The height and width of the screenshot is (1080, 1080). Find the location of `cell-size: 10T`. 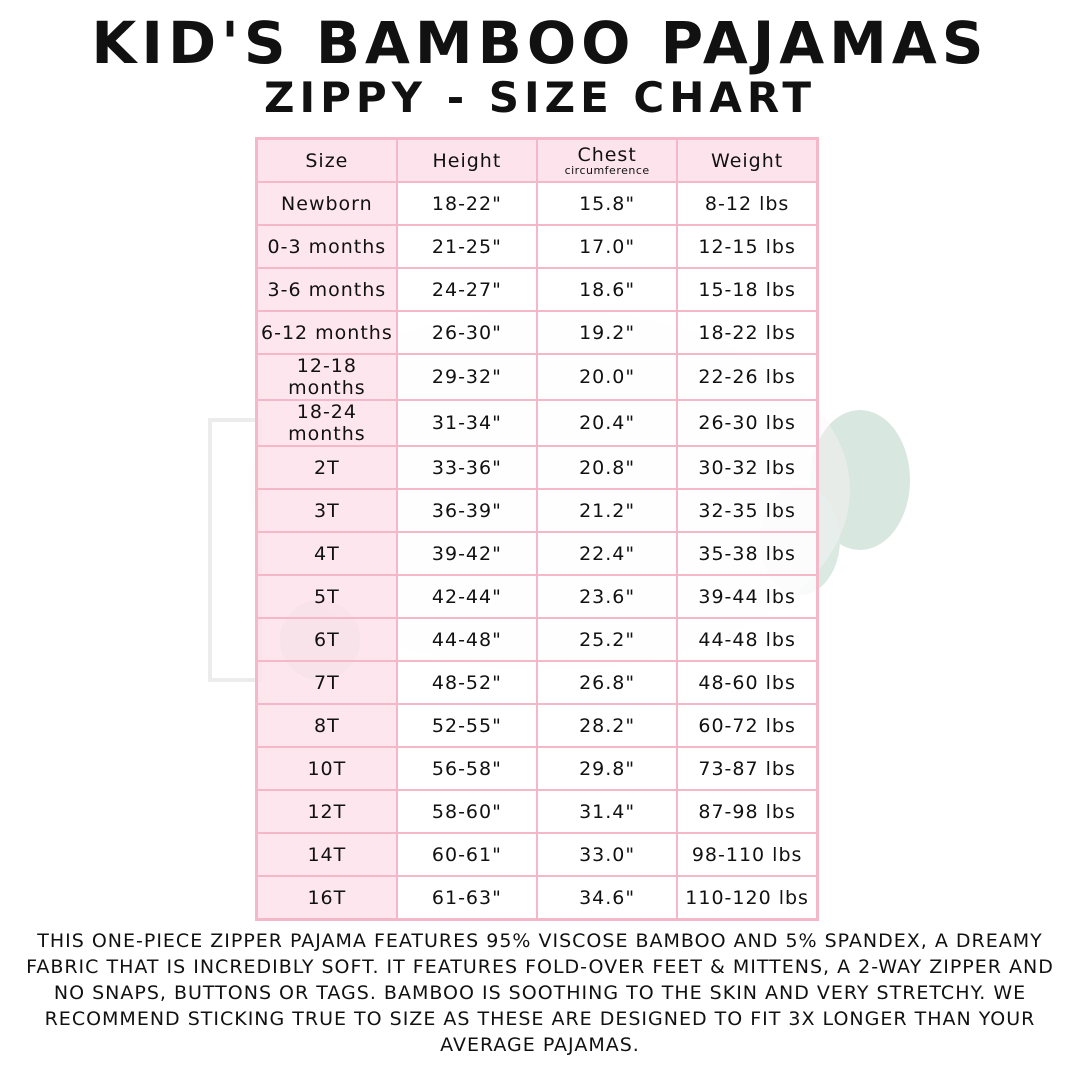

cell-size: 10T is located at coordinates (326, 768).